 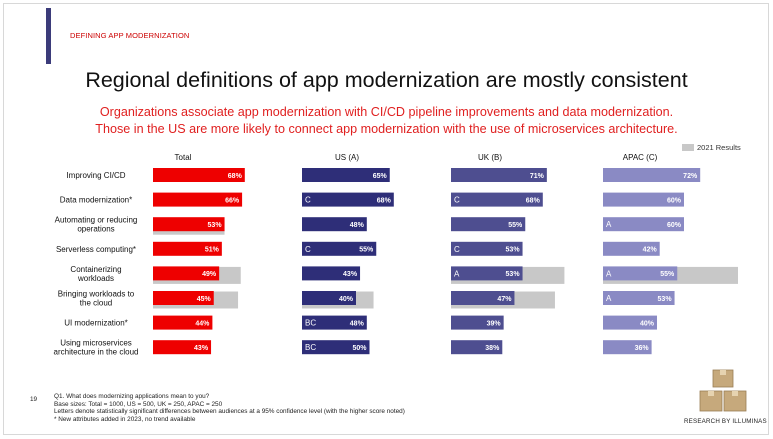 What do you see at coordinates (95, 274) in the screenshot?
I see `category-label: Containerizing workloads` at bounding box center [95, 274].